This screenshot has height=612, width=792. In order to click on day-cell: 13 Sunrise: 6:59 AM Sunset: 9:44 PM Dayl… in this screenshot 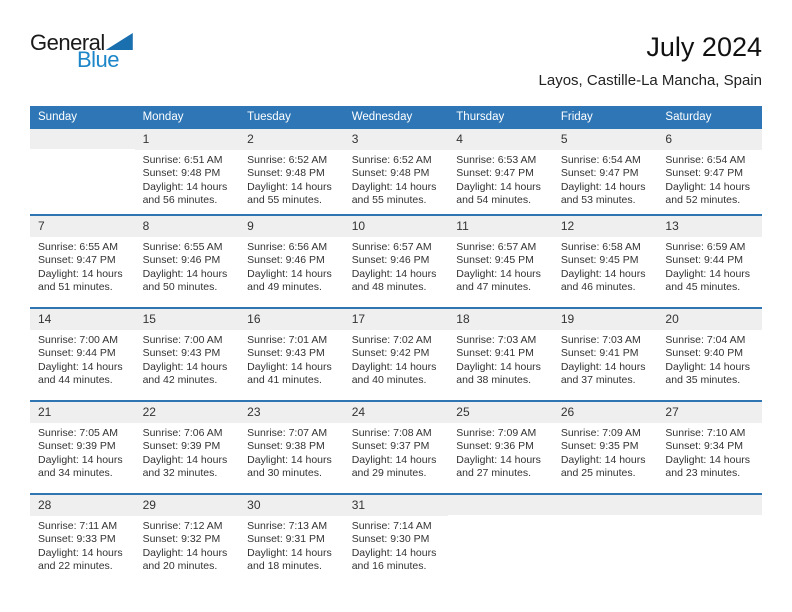, I will do `click(709, 261)`.